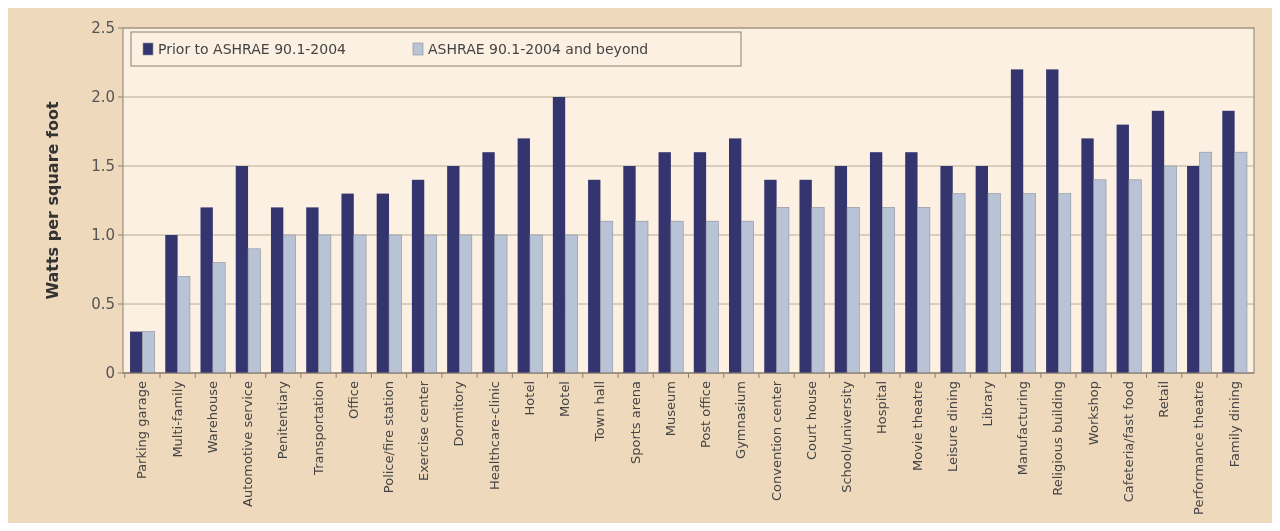 The image size is (1280, 531). Describe the element at coordinates (741, 420) in the screenshot. I see `x-tick-label: Gymnasium` at that location.